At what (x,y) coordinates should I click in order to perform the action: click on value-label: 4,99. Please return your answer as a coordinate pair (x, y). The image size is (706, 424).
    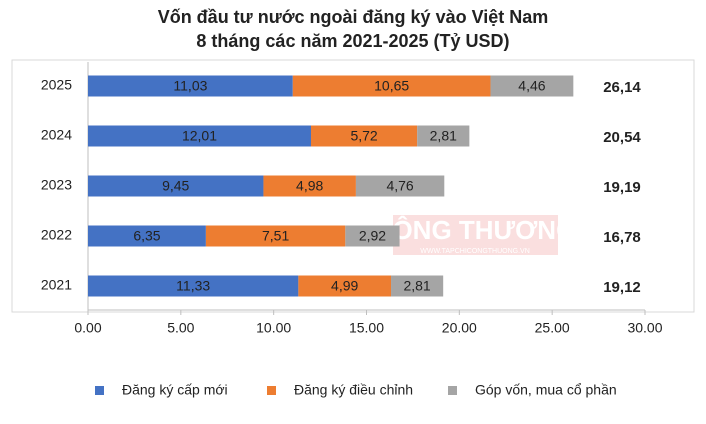
    Looking at the image, I should click on (344, 286).